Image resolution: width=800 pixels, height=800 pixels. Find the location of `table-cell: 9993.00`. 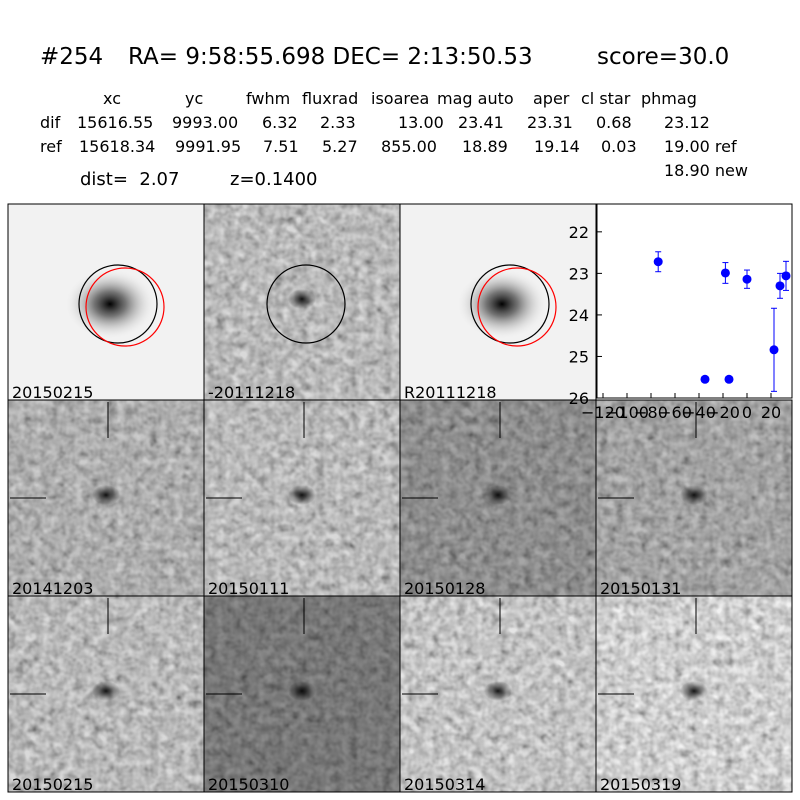

table-cell: 9993.00 is located at coordinates (205, 122).